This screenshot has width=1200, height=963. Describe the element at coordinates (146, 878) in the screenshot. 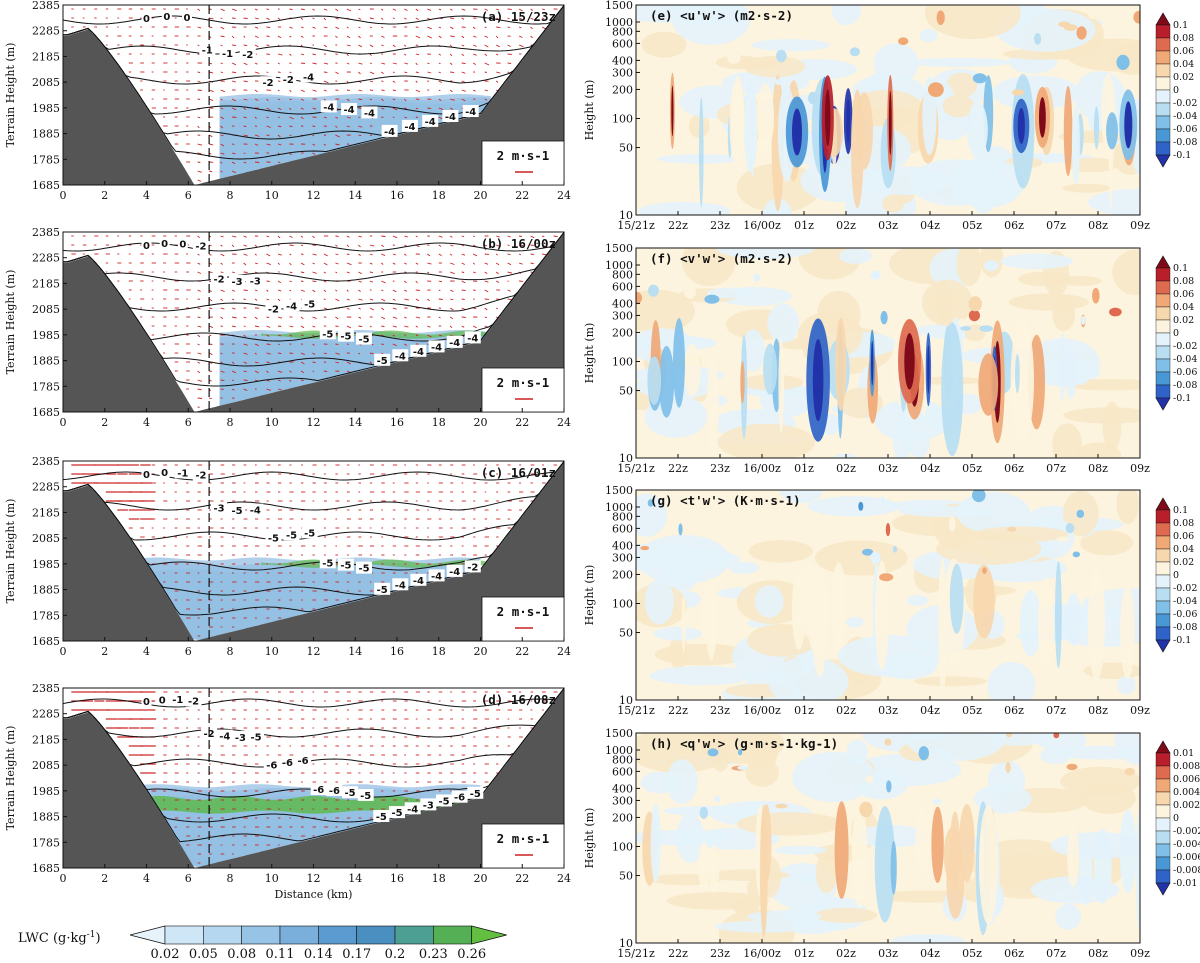

I see `x-tick-label: 4` at that location.